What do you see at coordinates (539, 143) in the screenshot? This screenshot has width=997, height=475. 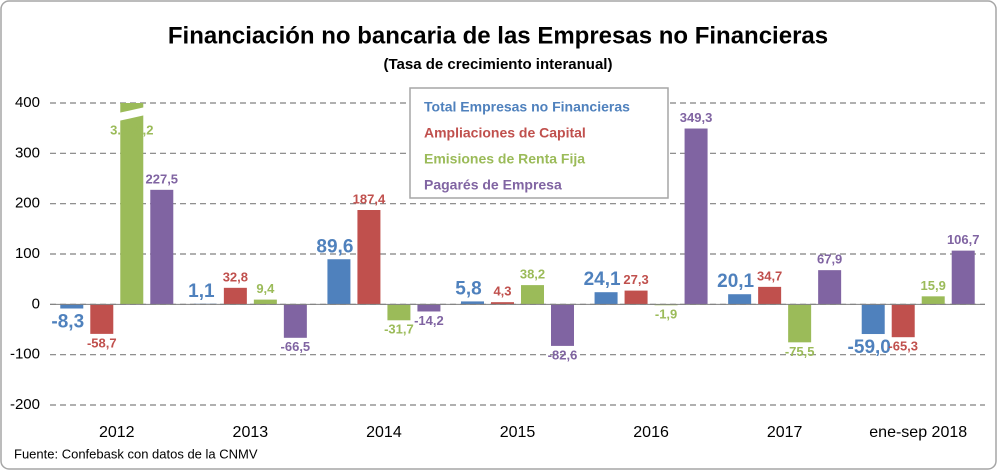 I see `legend-box` at bounding box center [539, 143].